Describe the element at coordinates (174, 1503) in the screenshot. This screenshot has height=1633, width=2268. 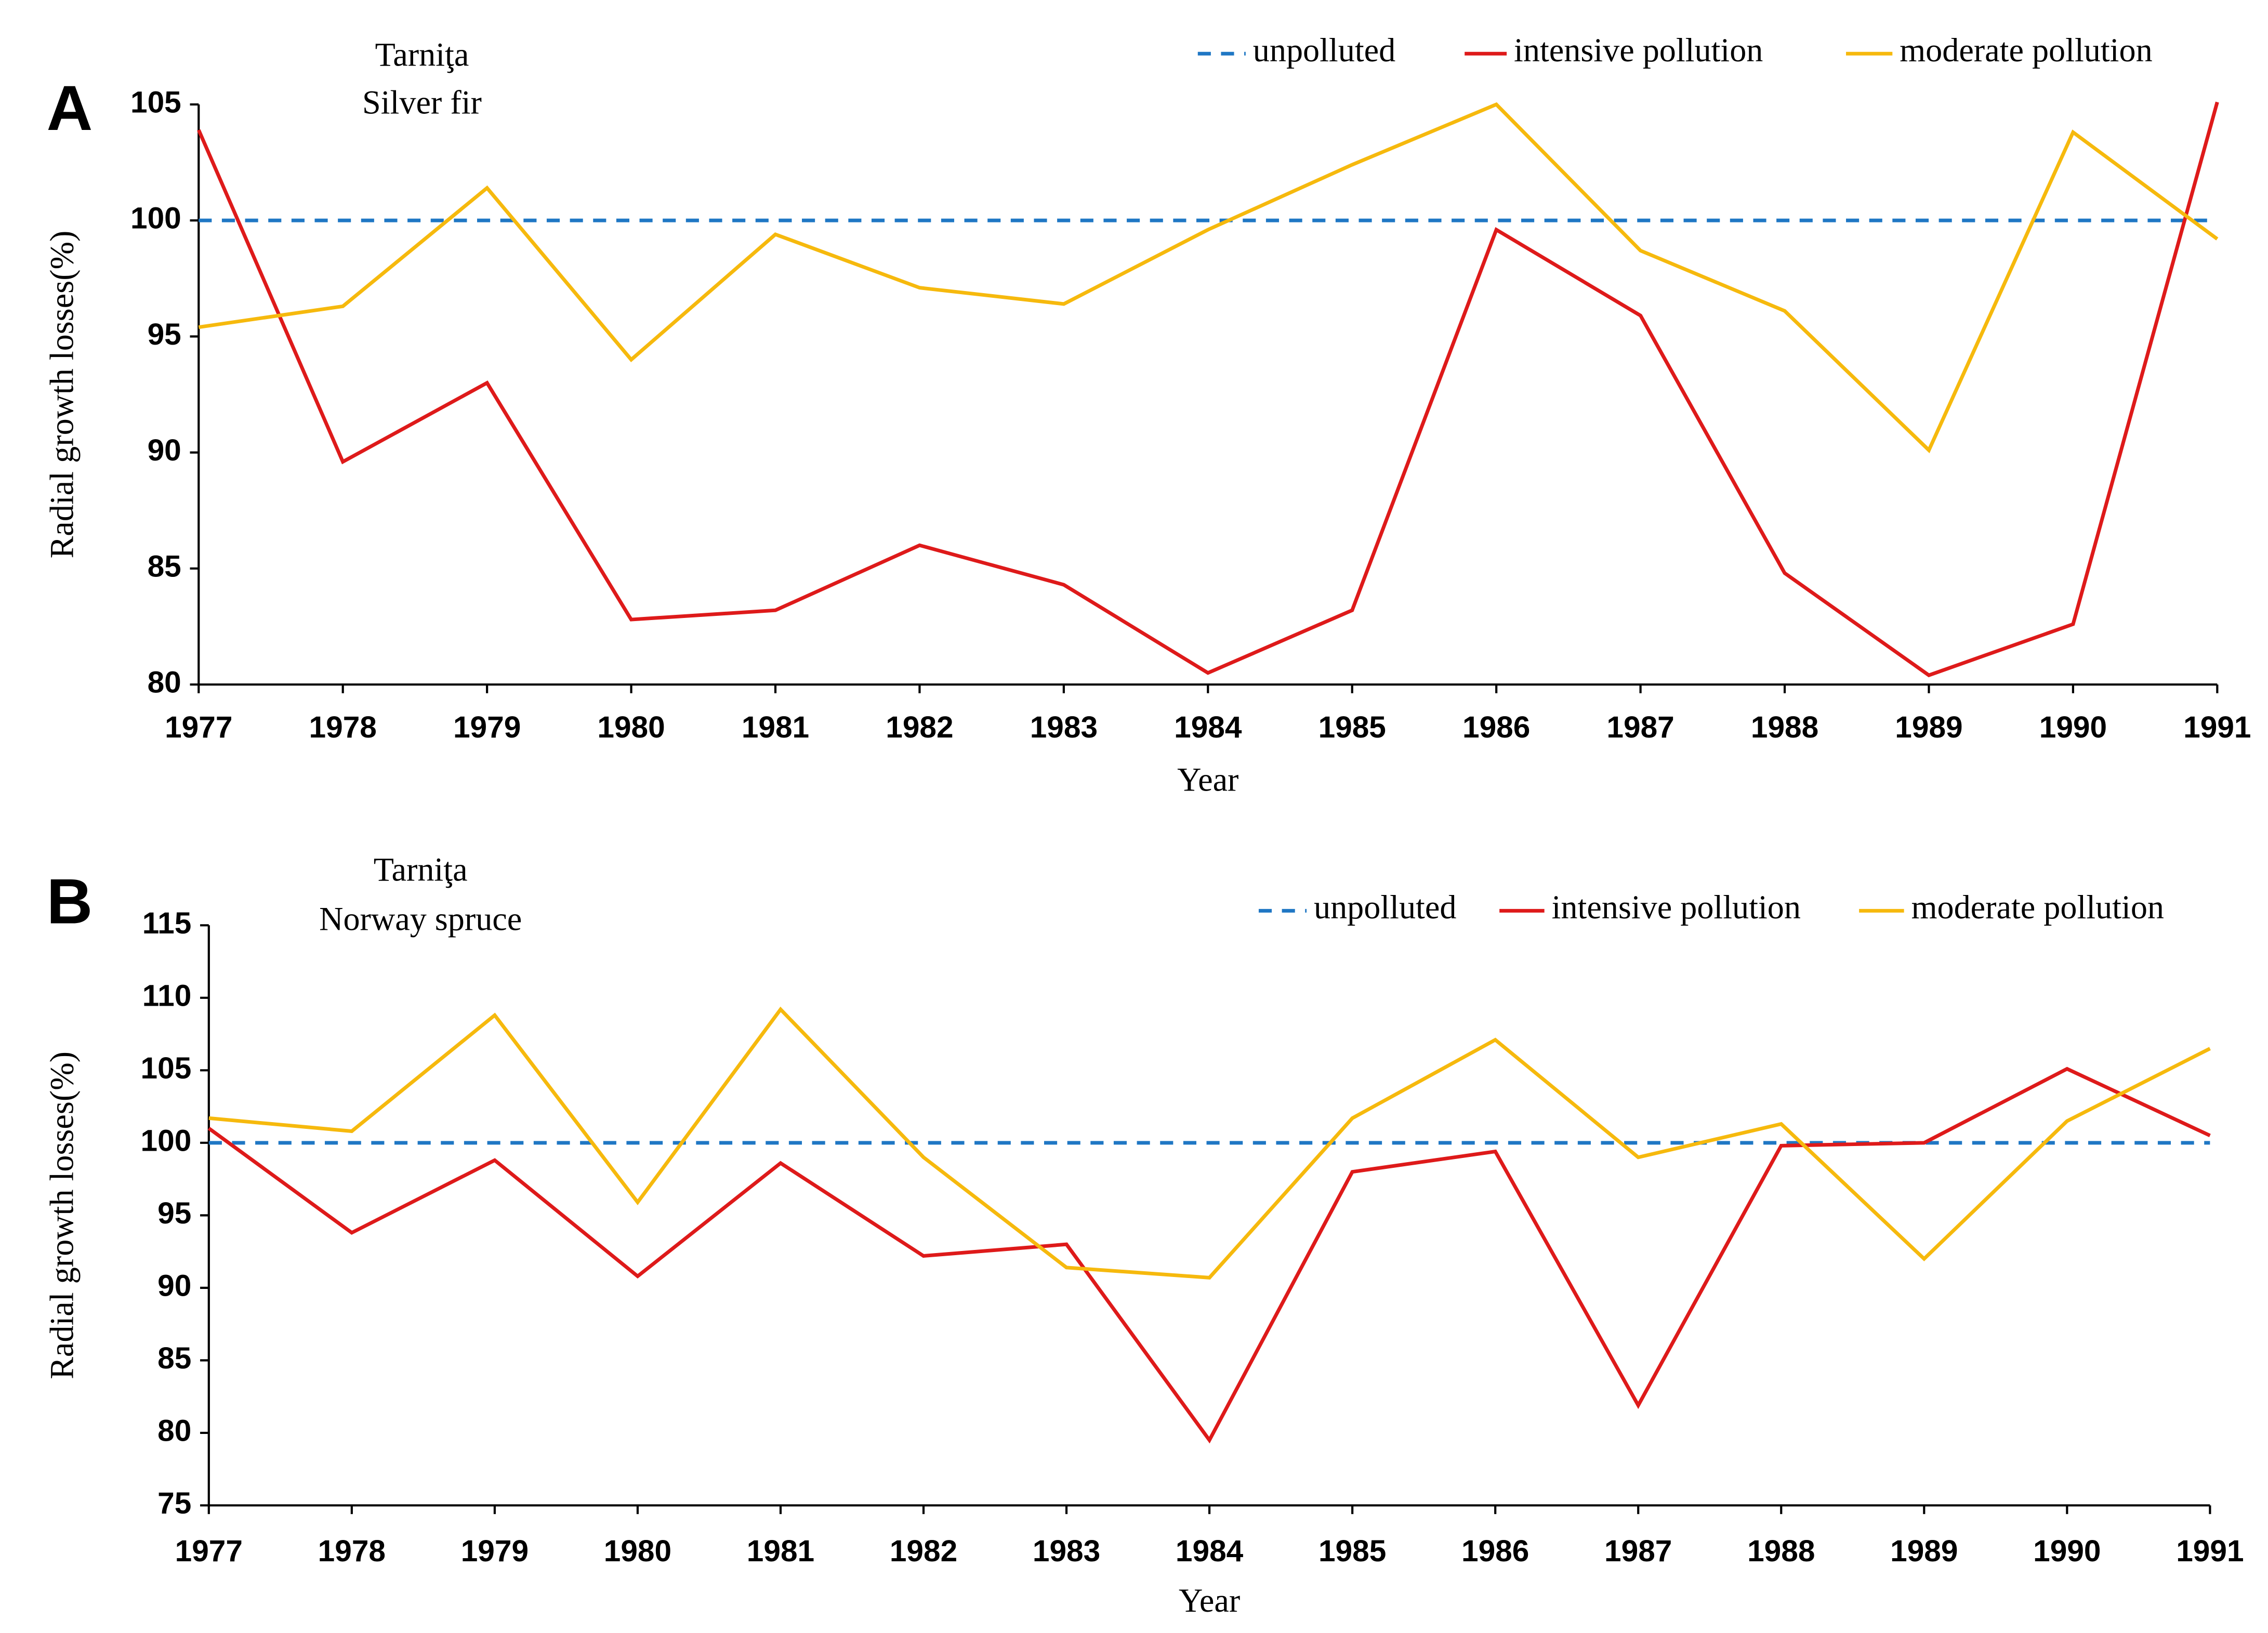
I see `y-tick-label: 75` at that location.